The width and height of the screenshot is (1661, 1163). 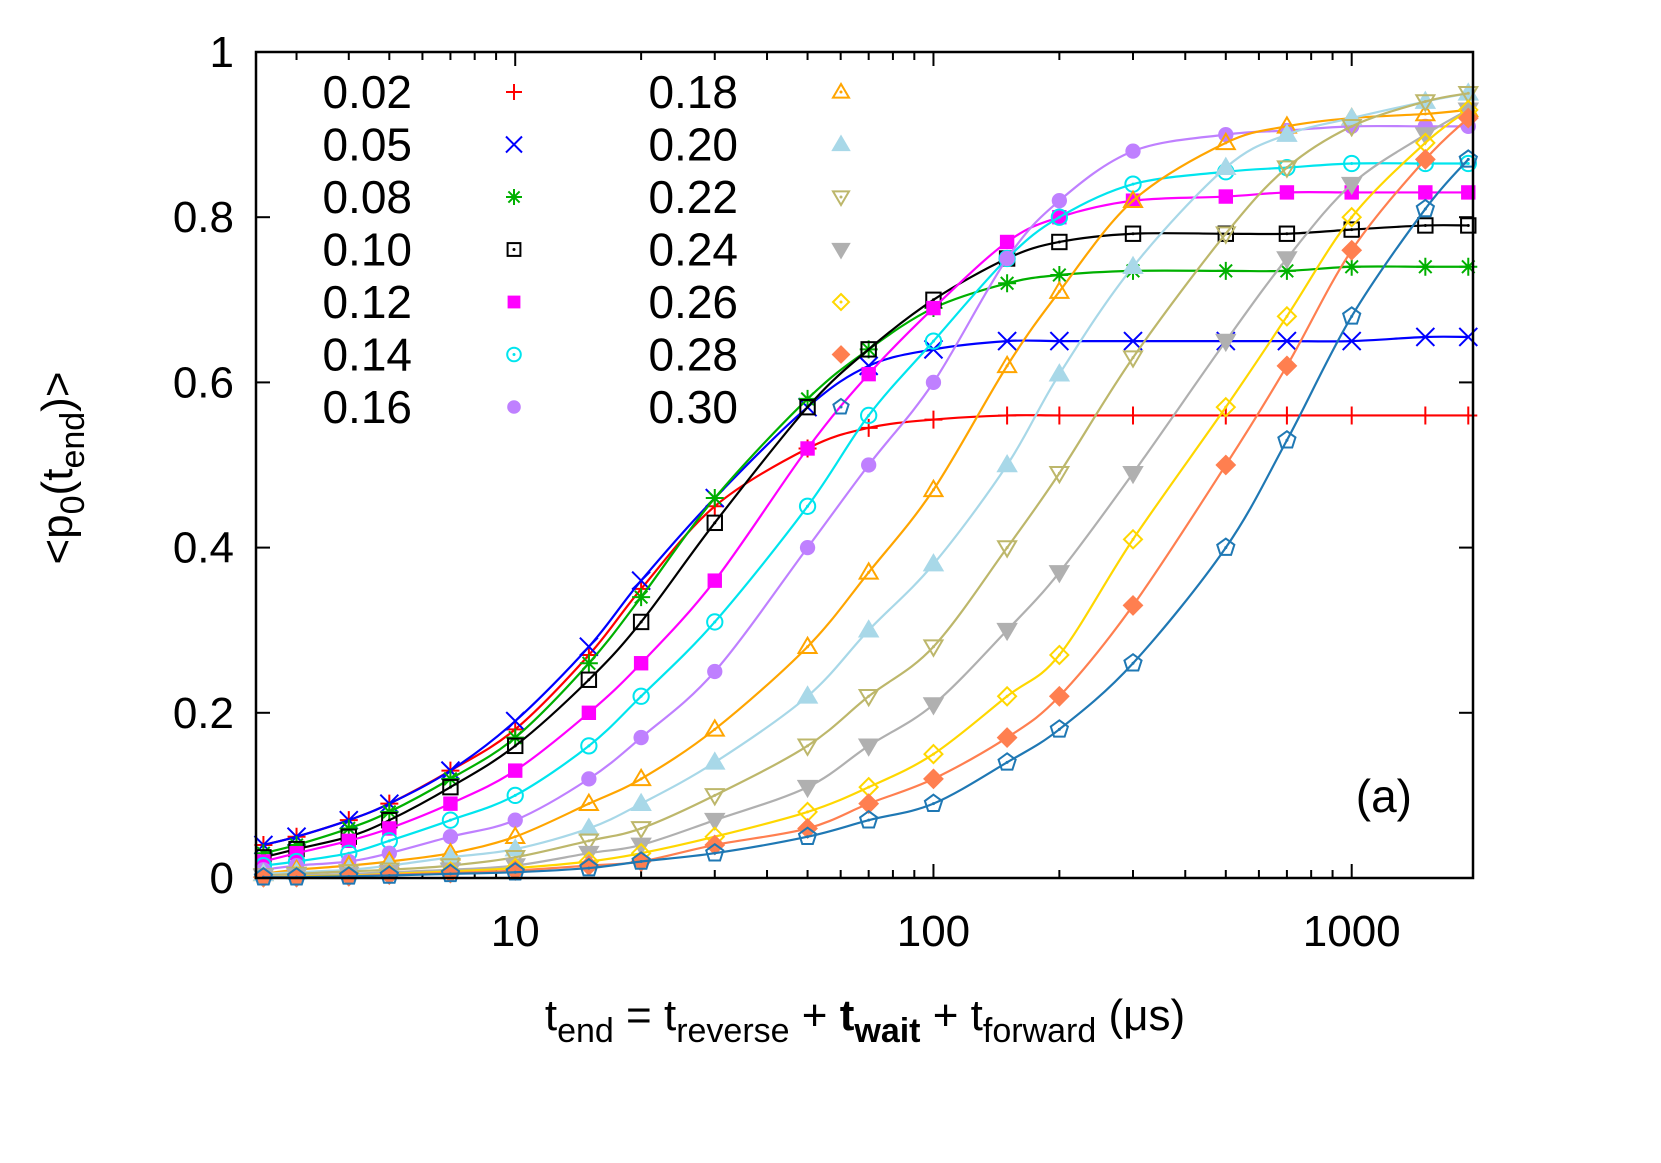 What do you see at coordinates (422, 197) in the screenshot?
I see `legend-item: 0.08` at bounding box center [422, 197].